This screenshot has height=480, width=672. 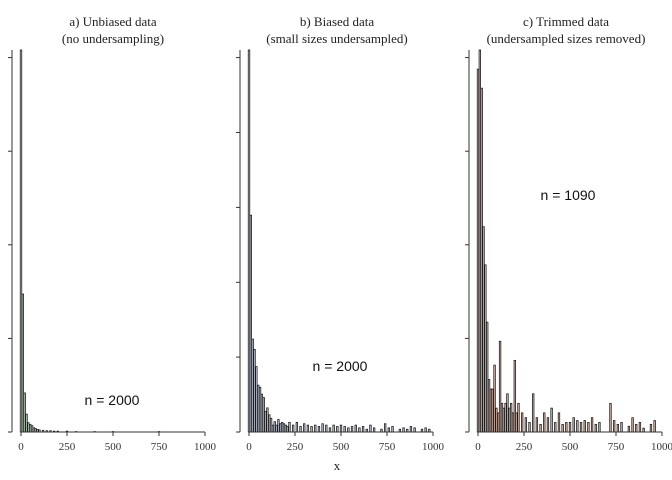 I want to click on x-axis-label: x, so click(x=337, y=465).